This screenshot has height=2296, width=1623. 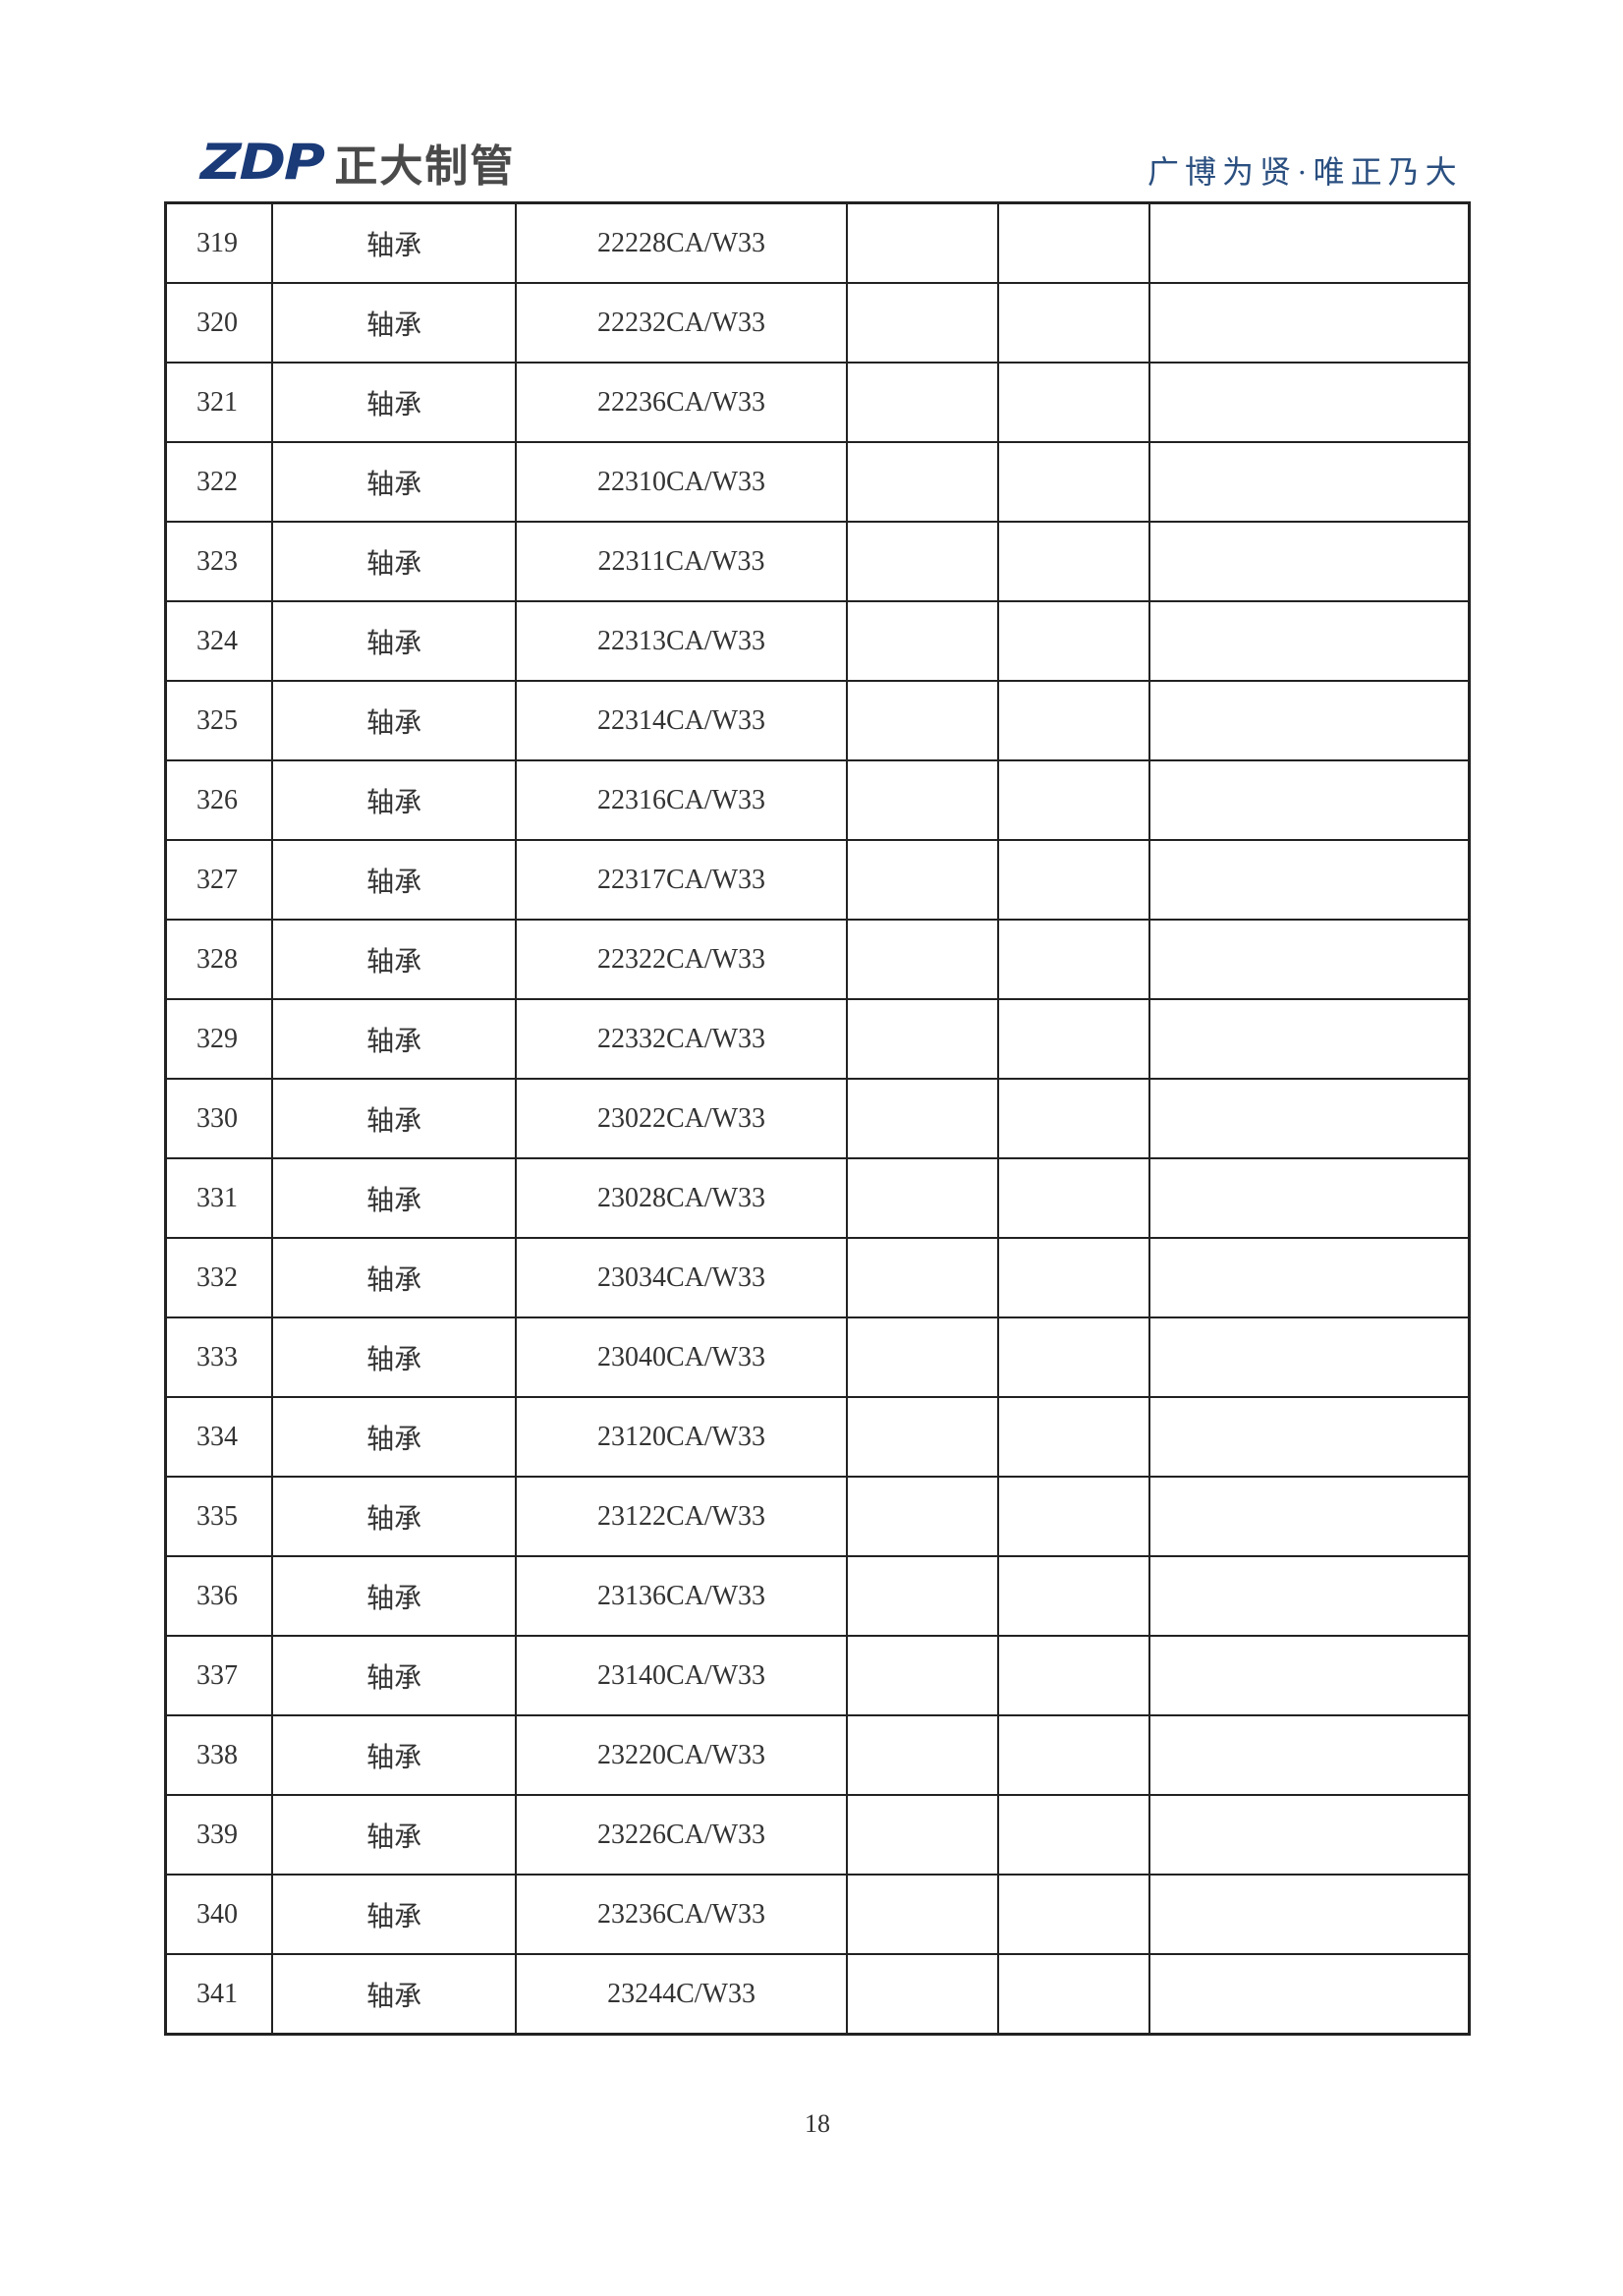 What do you see at coordinates (219, 1994) in the screenshot?
I see `no-cell: 341` at bounding box center [219, 1994].